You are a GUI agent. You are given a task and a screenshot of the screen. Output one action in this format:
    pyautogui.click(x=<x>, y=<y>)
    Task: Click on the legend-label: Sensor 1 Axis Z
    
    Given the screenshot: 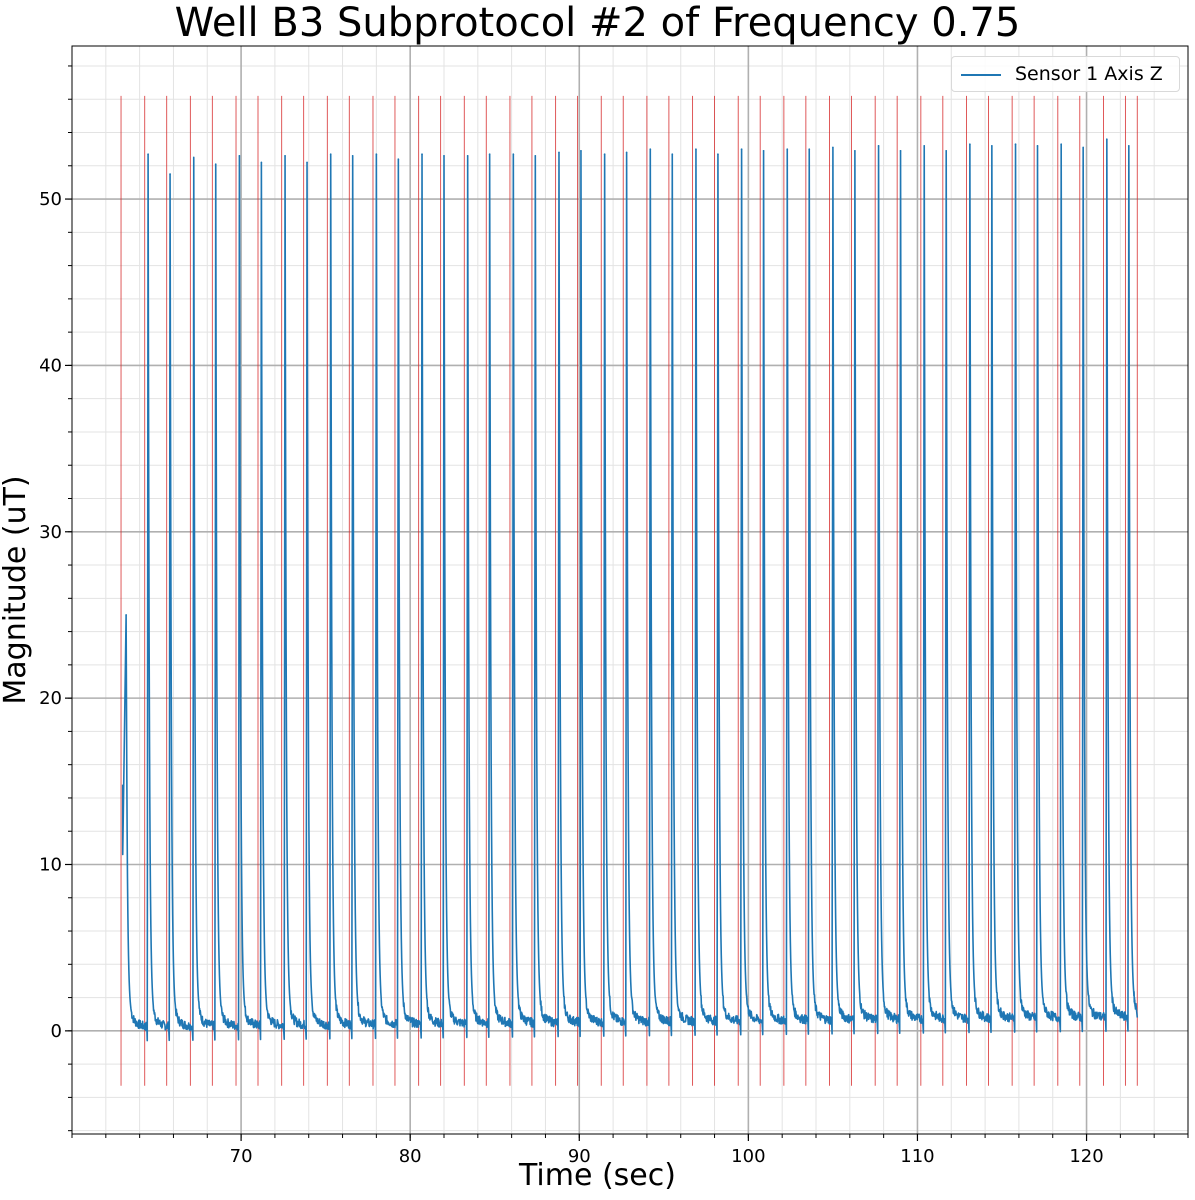 What is the action you would take?
    pyautogui.click(x=1089, y=74)
    